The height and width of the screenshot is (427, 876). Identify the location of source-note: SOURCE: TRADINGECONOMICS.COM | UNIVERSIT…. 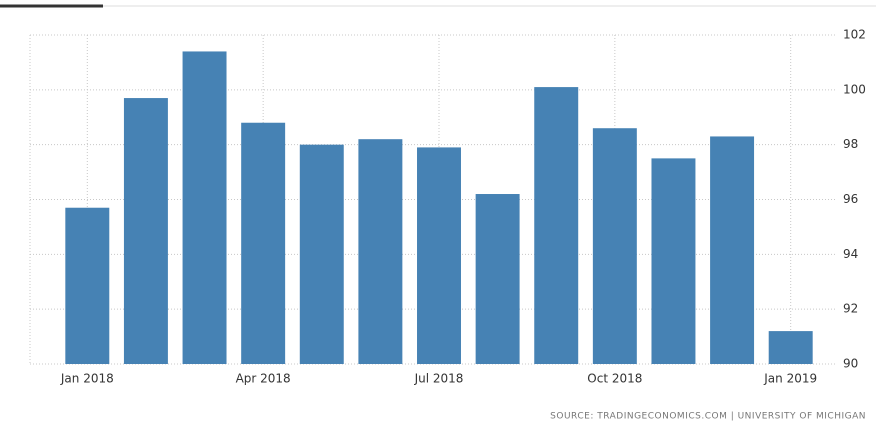
(708, 417).